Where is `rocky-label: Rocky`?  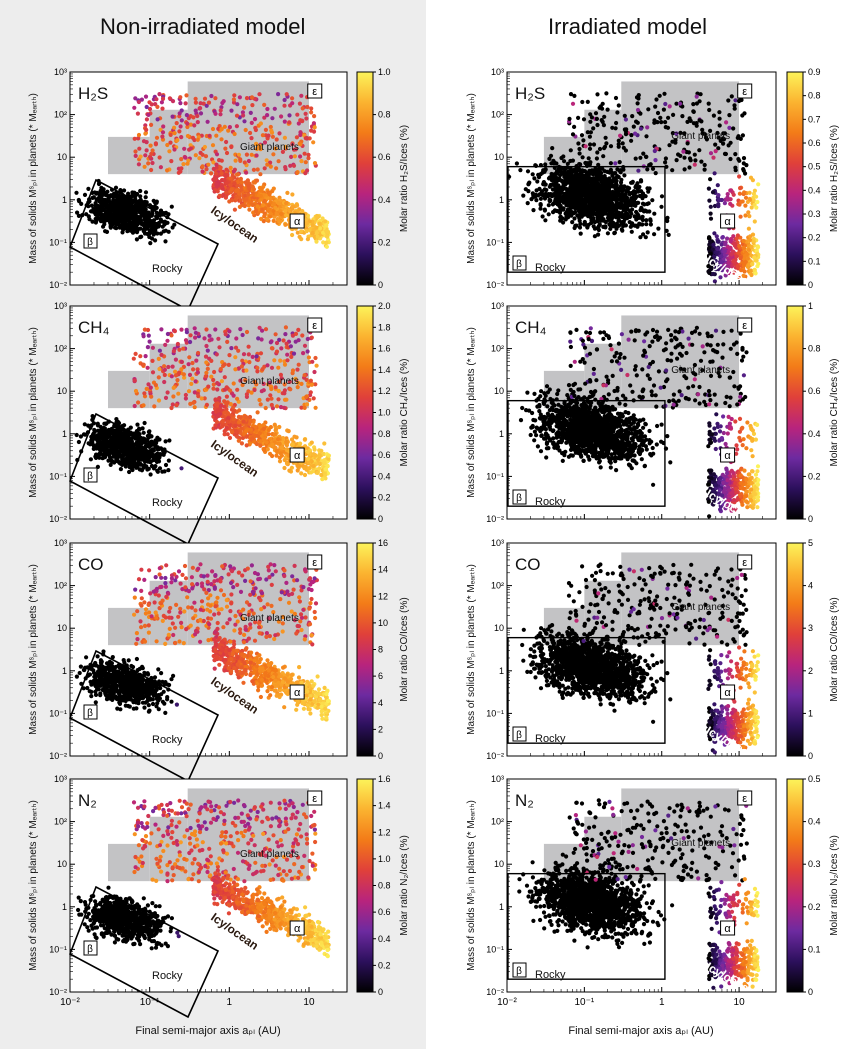
rocky-label: Rocky is located at coordinates (167, 269).